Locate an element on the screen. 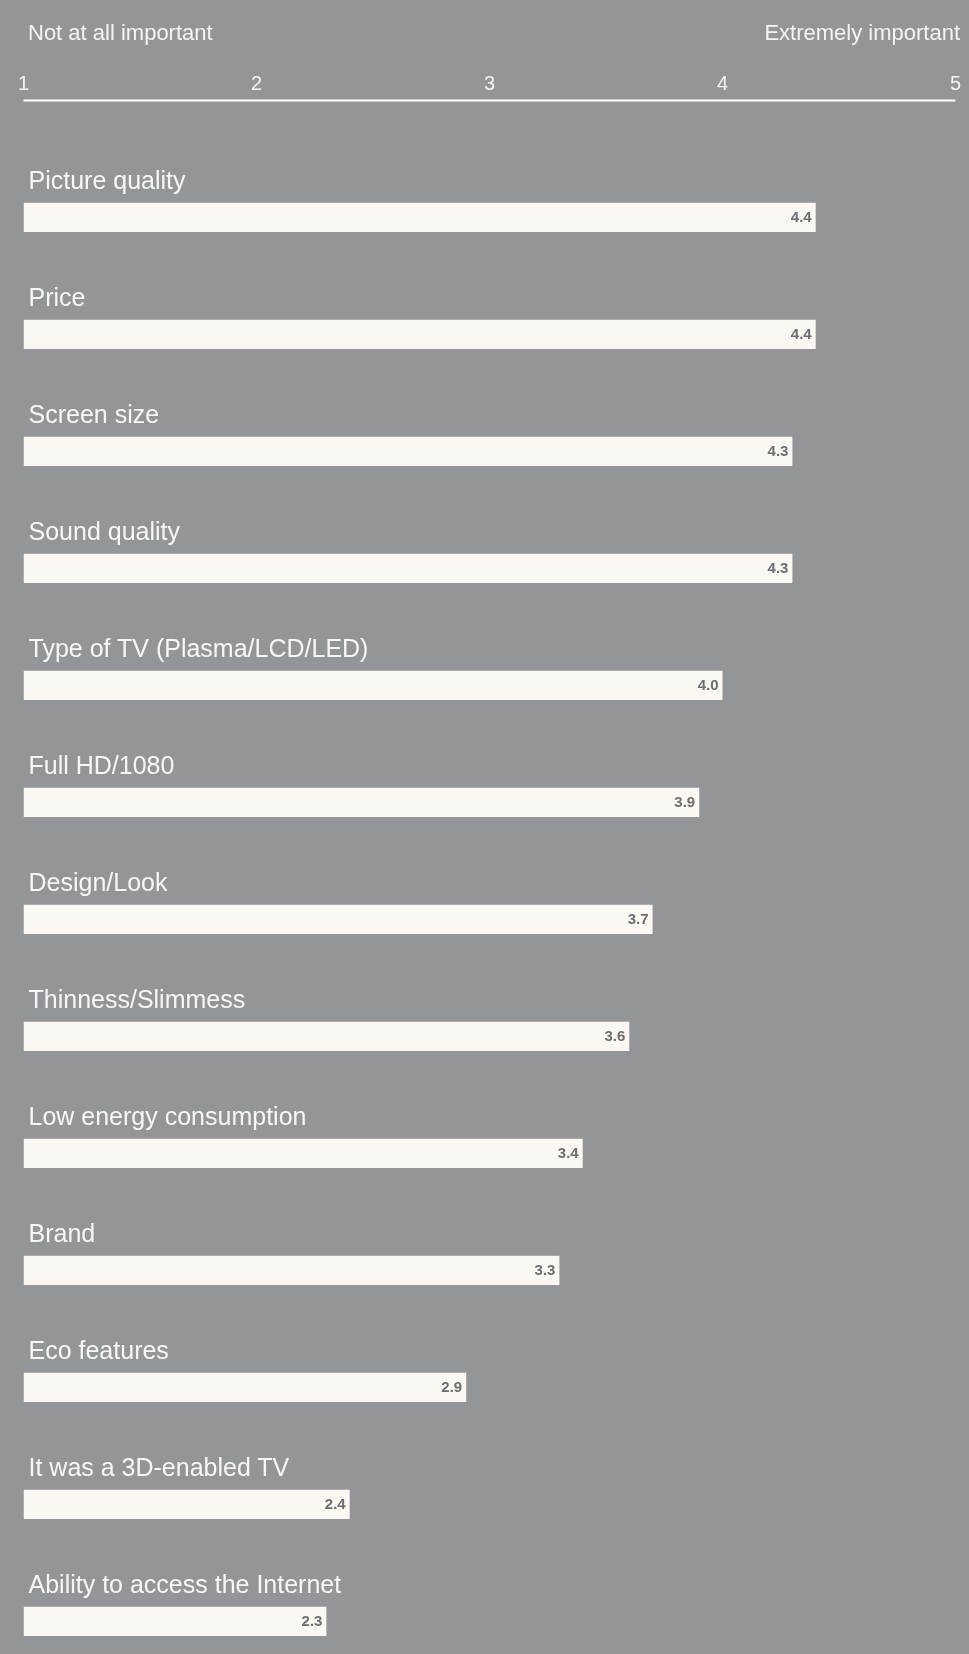 This screenshot has width=969, height=1654. x-tick-label: 1 is located at coordinates (23, 82).